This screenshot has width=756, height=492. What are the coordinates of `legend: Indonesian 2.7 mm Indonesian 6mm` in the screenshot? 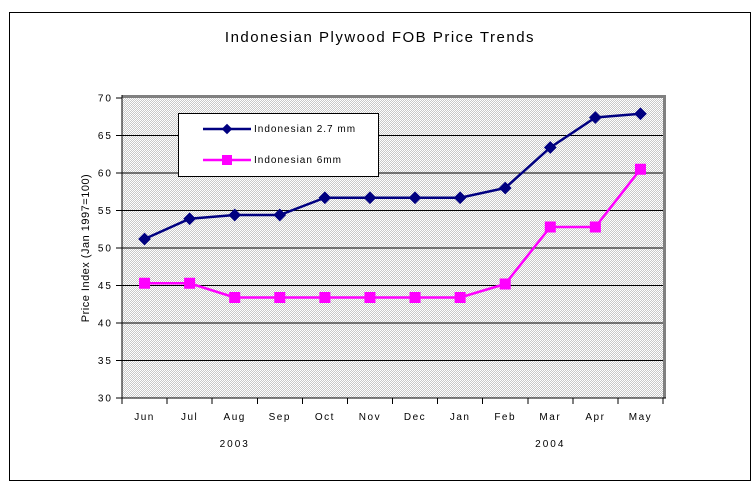 It's located at (278, 145).